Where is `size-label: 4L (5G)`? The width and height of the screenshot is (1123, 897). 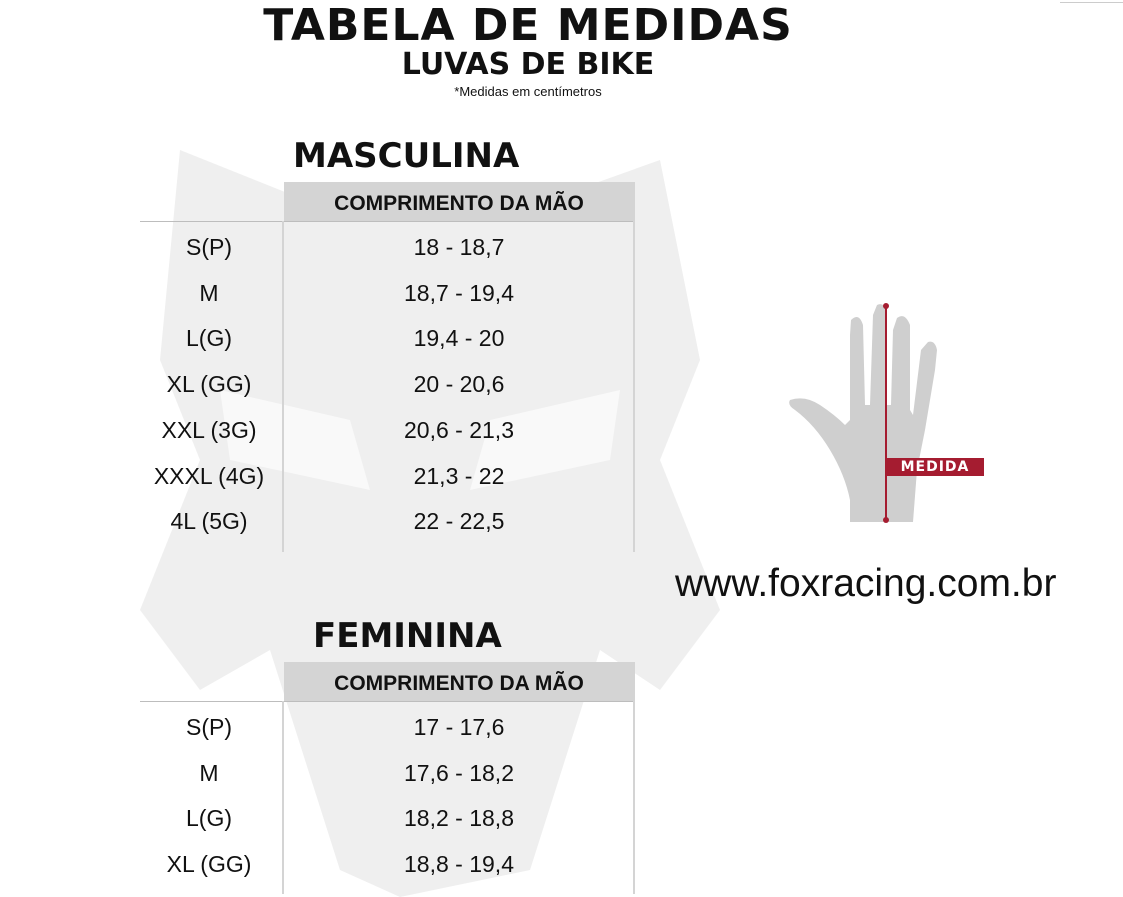
size-label: 4L (5G) is located at coordinates (209, 521).